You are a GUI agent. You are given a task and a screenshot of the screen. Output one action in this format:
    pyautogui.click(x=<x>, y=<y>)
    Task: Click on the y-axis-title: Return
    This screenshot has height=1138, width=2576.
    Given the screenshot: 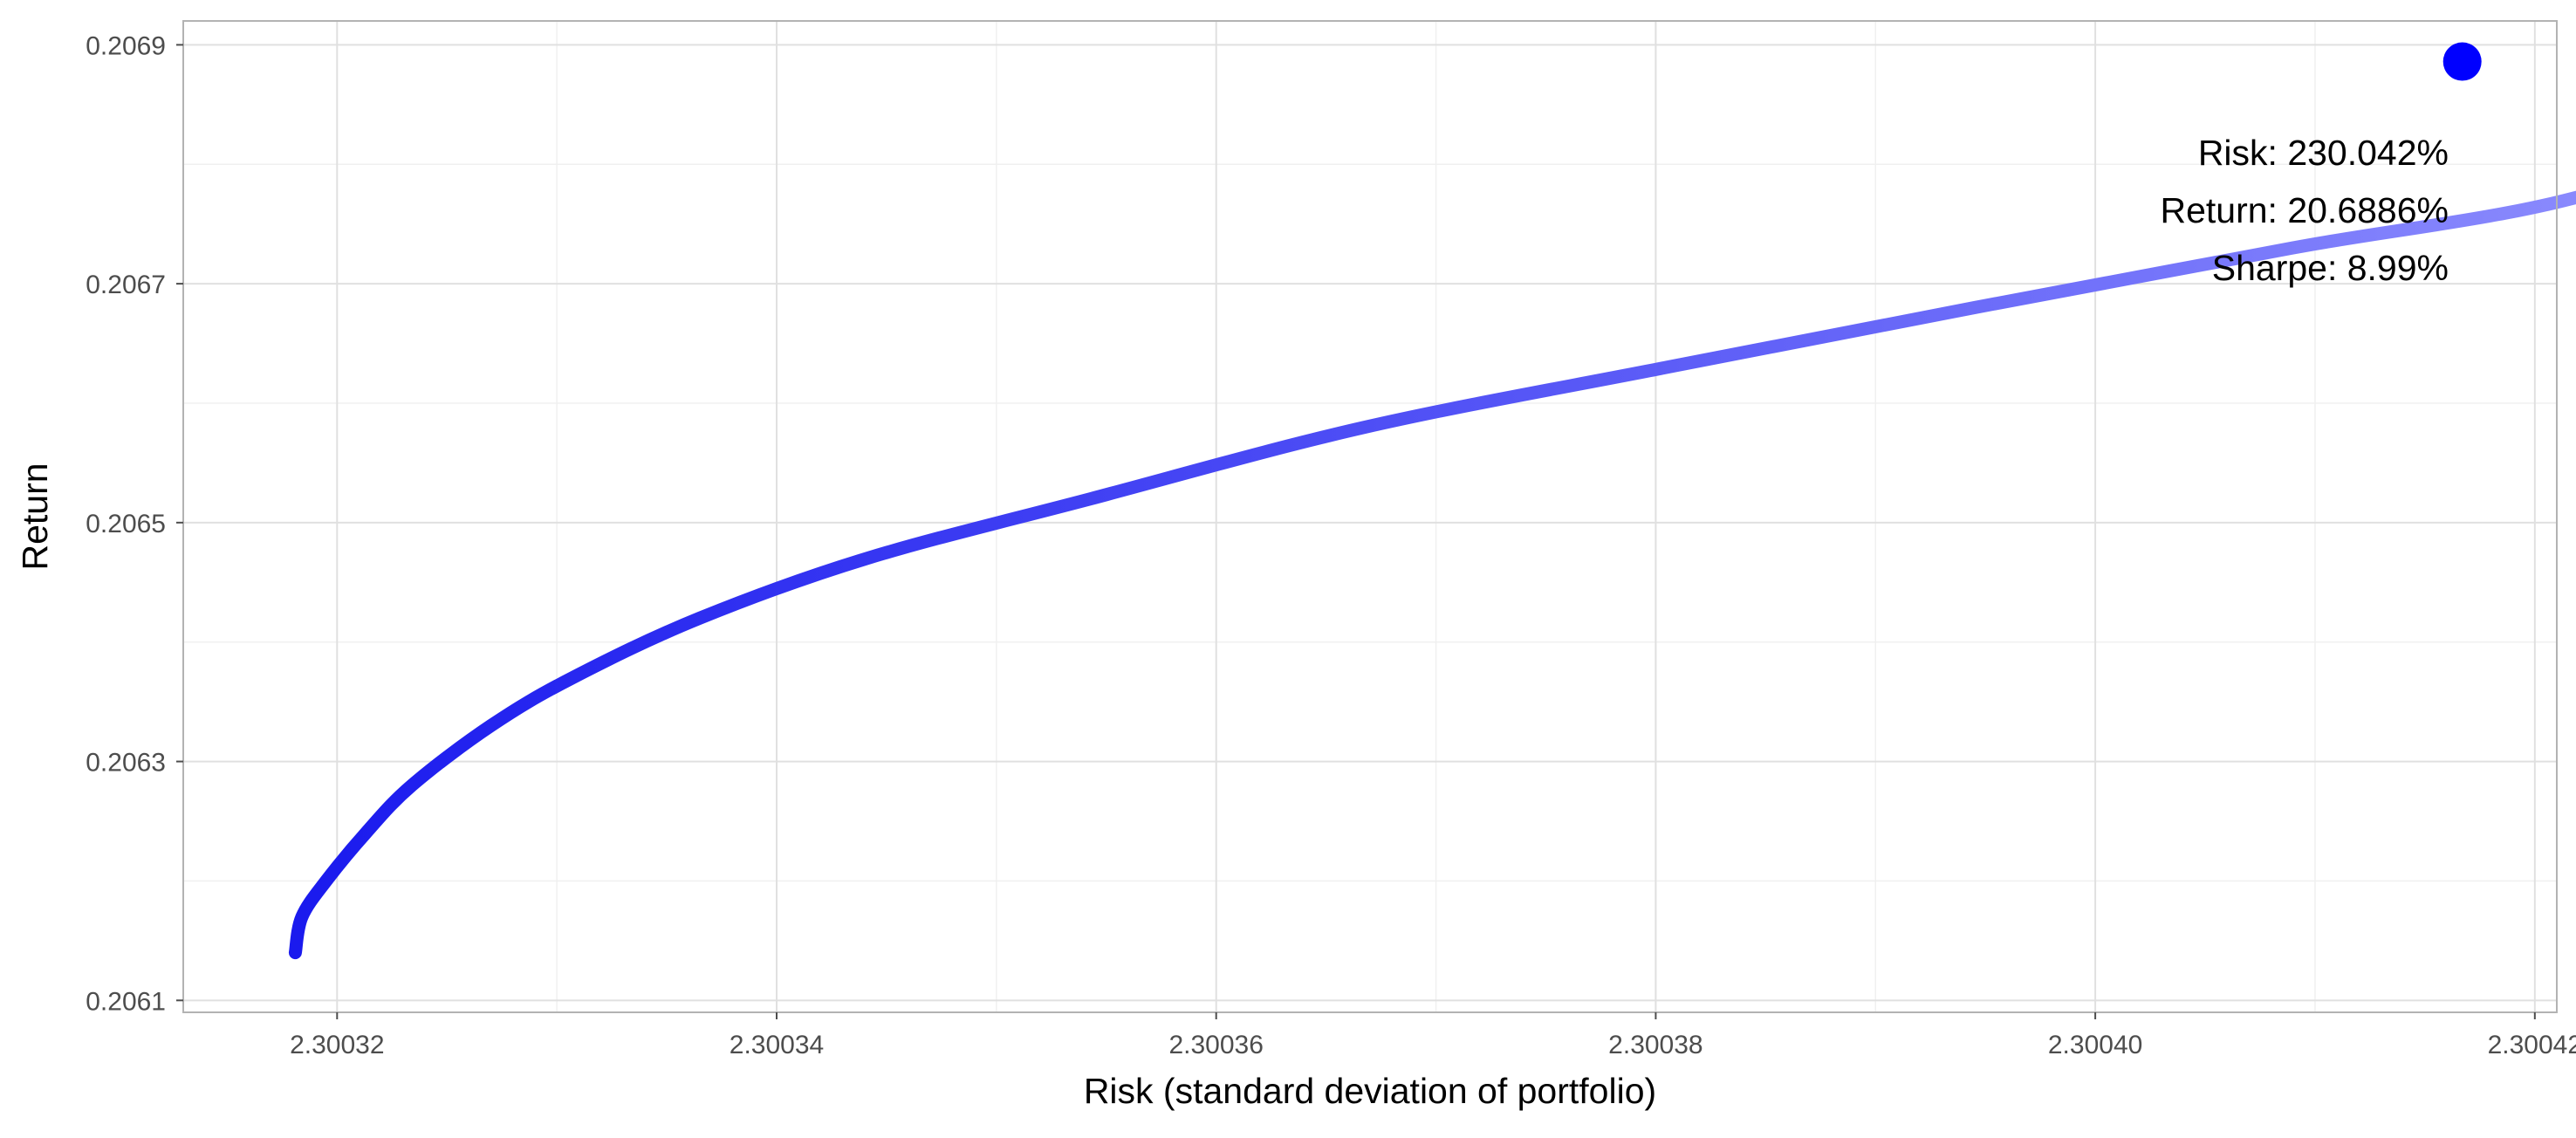 What is the action you would take?
    pyautogui.click(x=35, y=516)
    